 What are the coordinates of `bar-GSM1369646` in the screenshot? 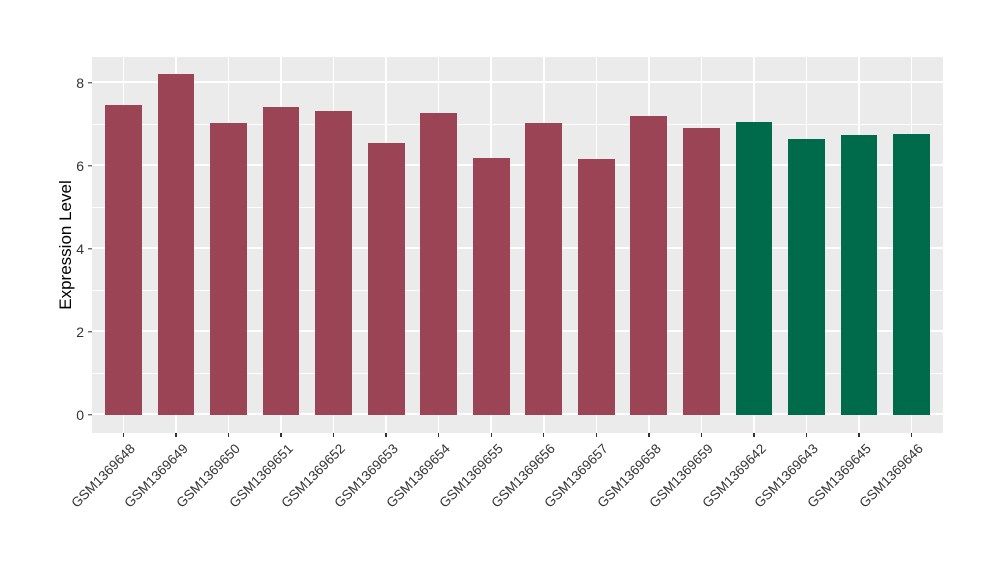 It's located at (911, 274).